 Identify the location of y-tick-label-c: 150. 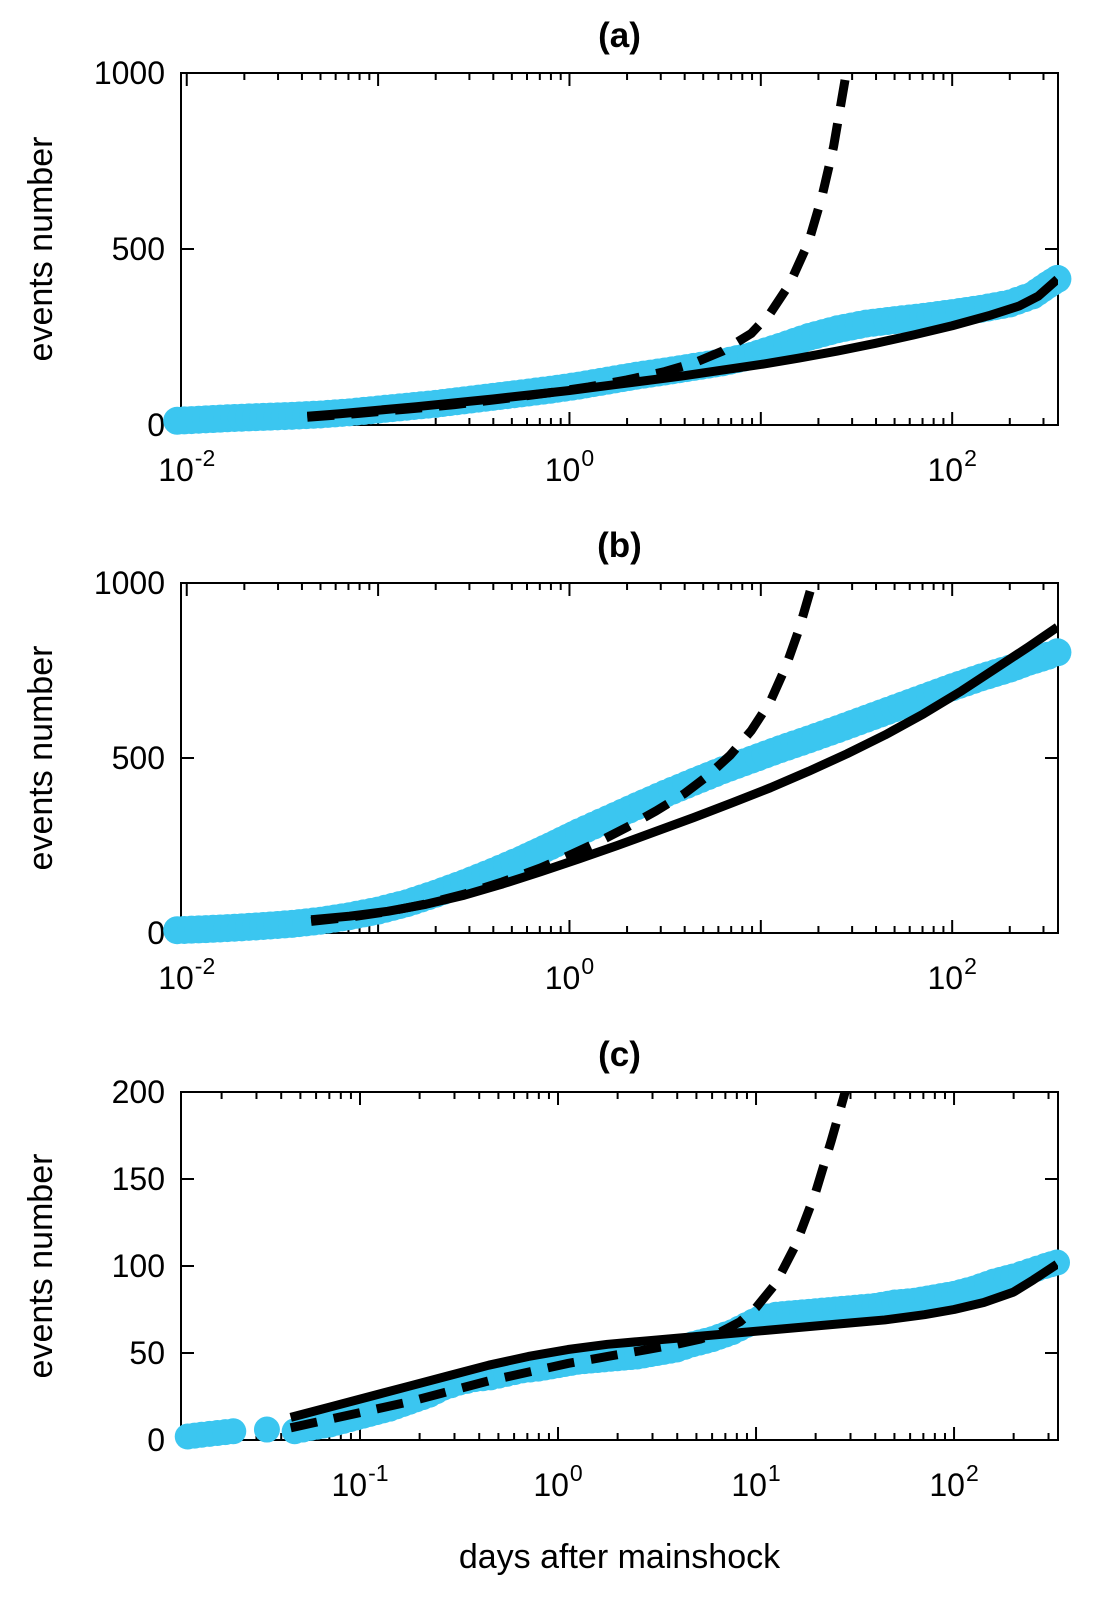
(138, 1179).